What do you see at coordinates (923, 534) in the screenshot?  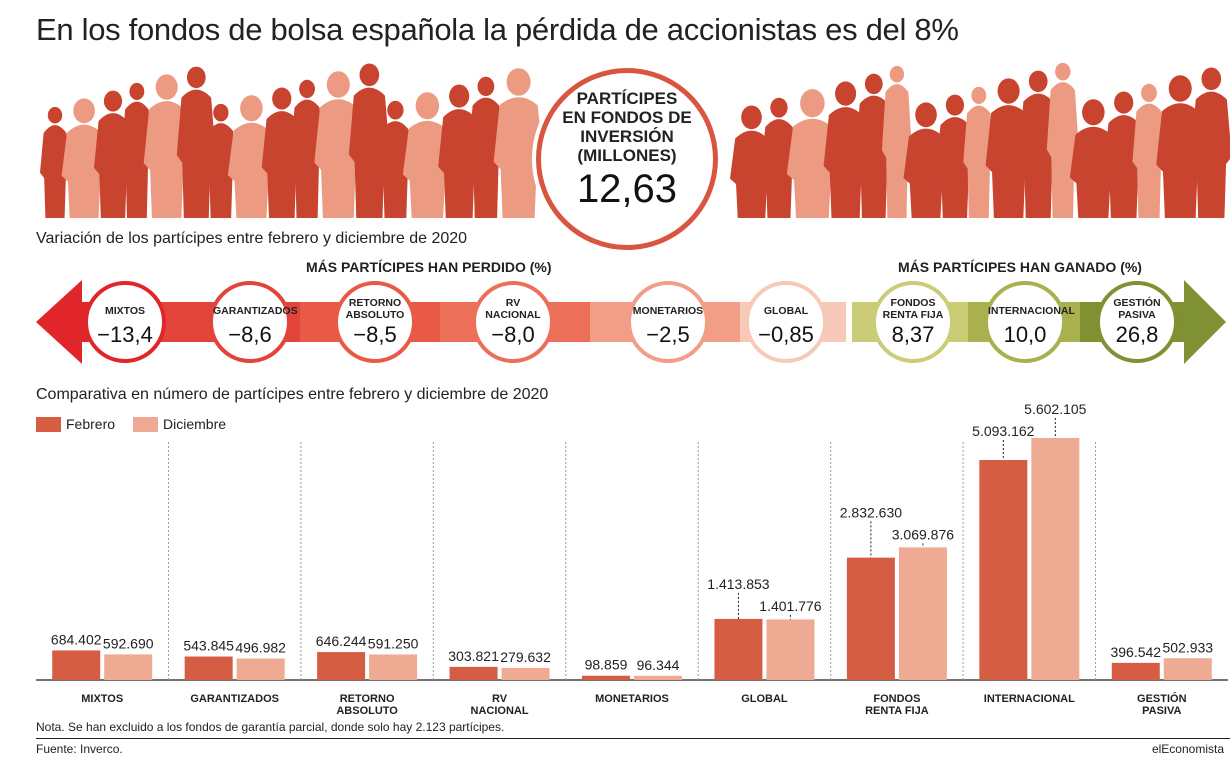 I see `bar-value-label-diciembre: 3.069.876` at bounding box center [923, 534].